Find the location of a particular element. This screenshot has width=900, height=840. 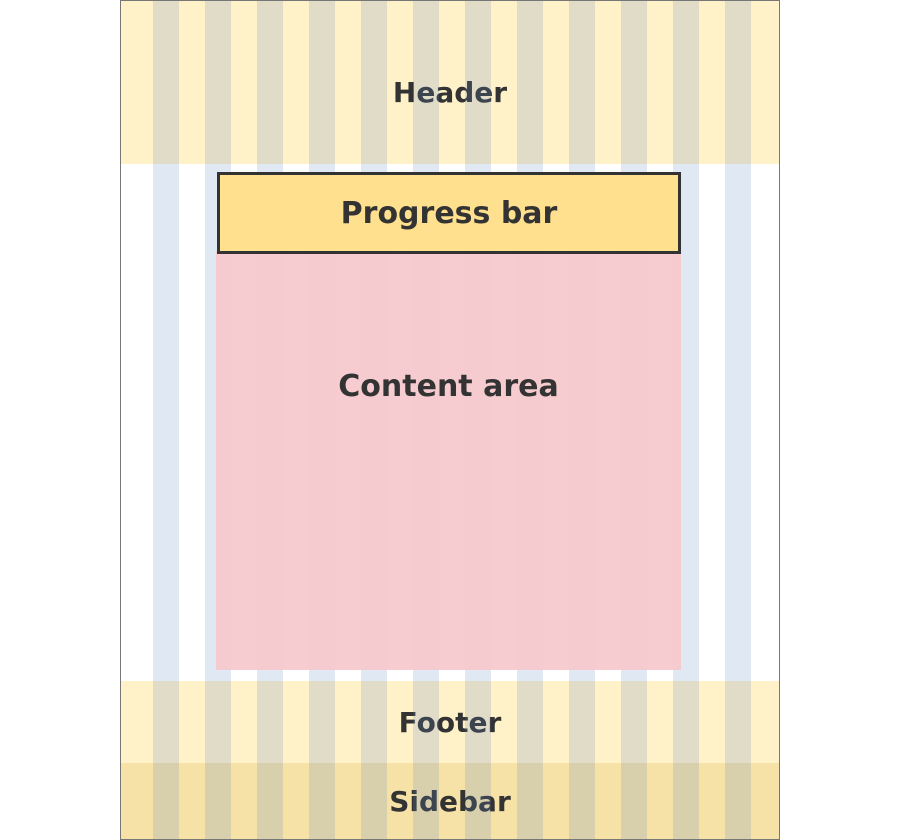

footer-region: Footer is located at coordinates (450, 722).